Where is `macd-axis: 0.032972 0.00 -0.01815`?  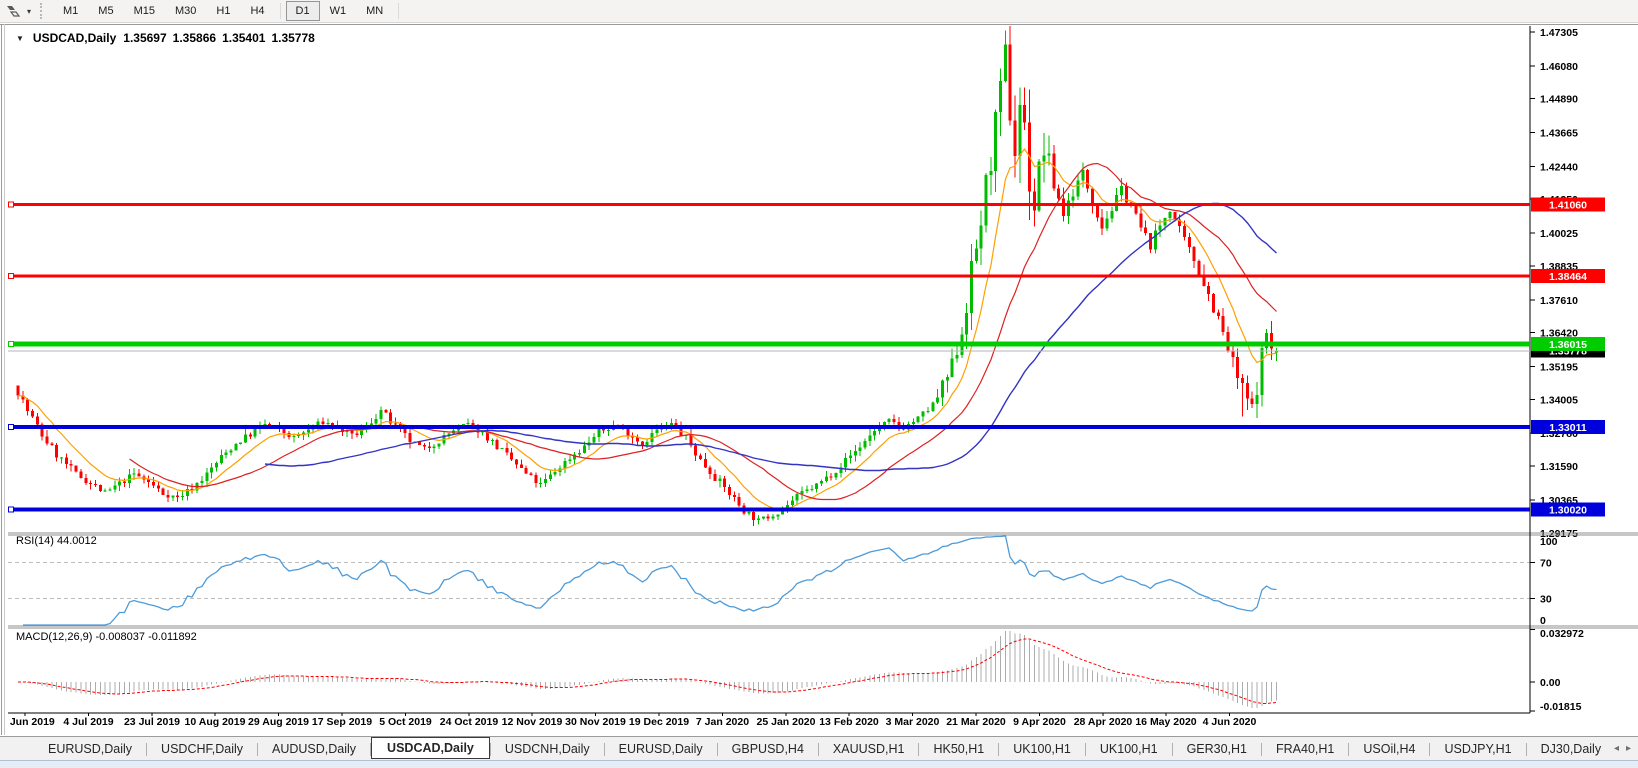
macd-axis: 0.032972 0.00 -0.01815 is located at coordinates (1557, 670).